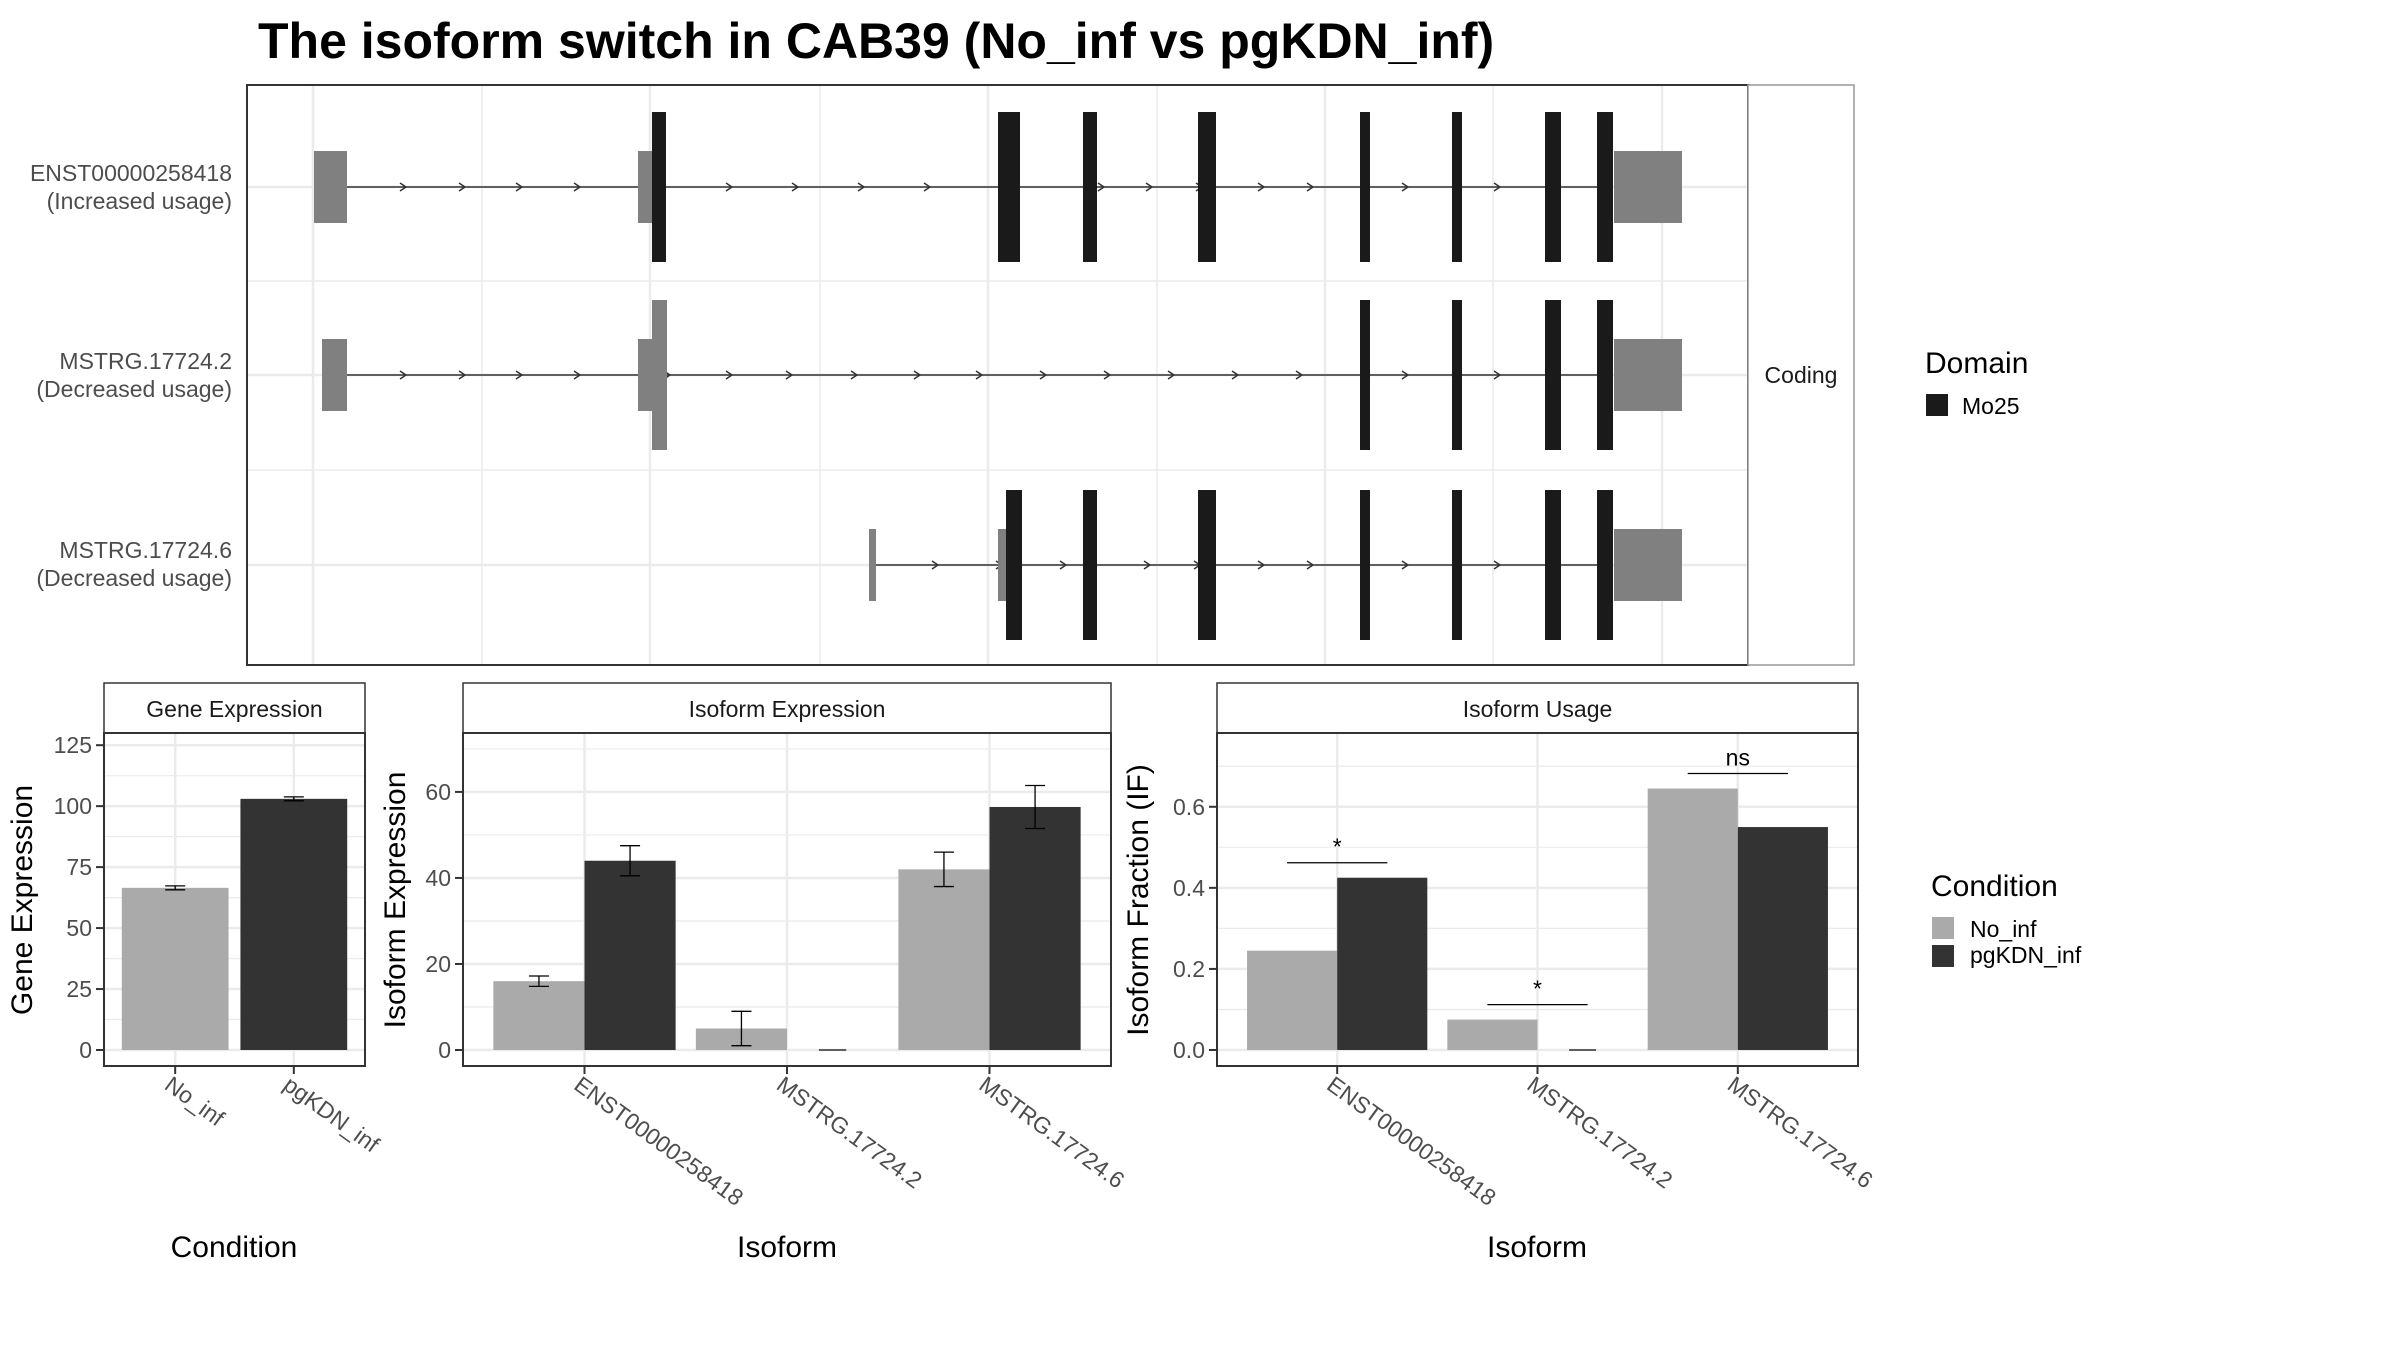 Image resolution: width=2400 pixels, height=1350 pixels. I want to click on gene-expression-strip-label: Gene Expression, so click(234, 709).